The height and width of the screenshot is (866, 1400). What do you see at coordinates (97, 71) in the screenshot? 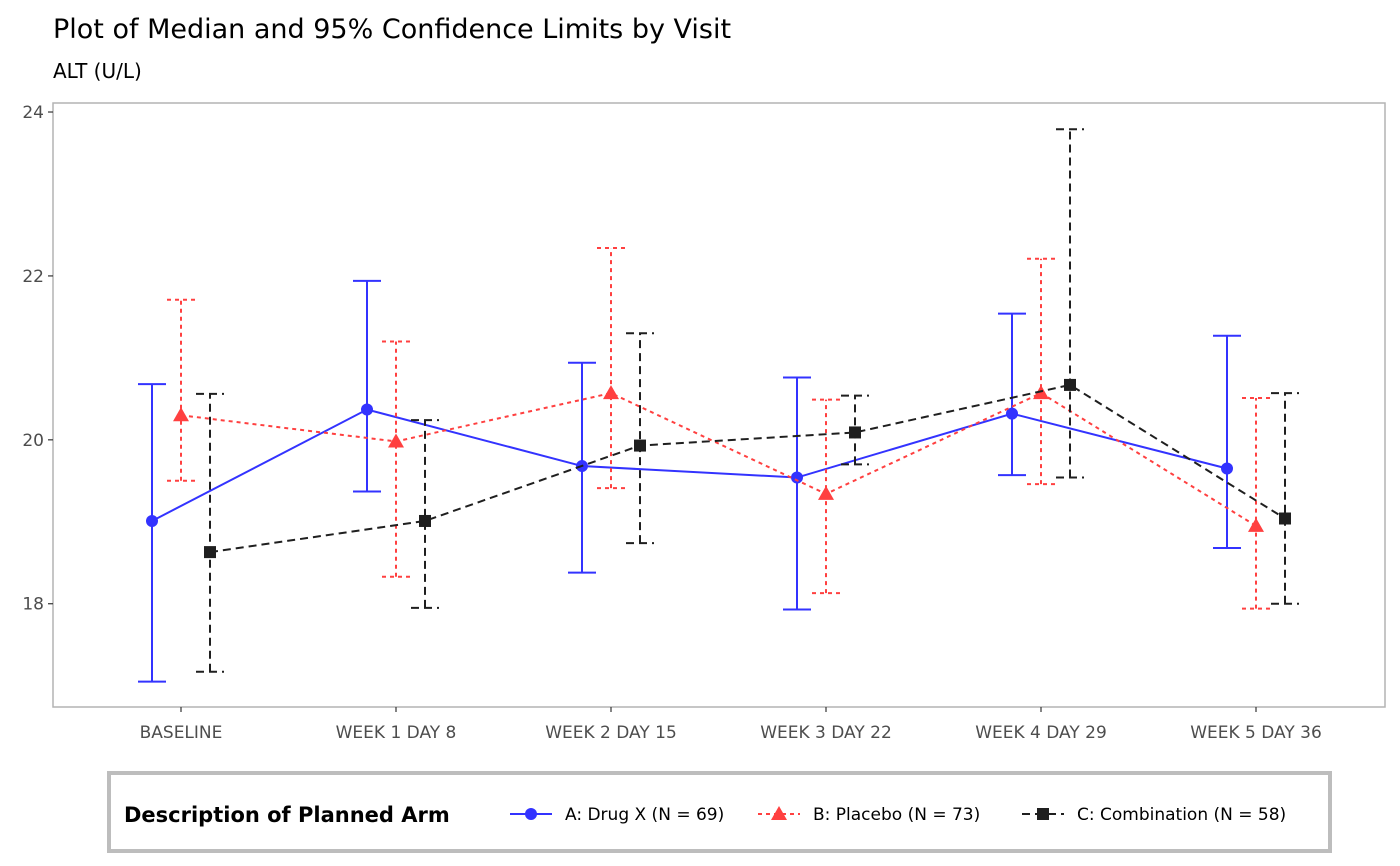
I see `chart-subtitle: ALT (U/L)` at bounding box center [97, 71].